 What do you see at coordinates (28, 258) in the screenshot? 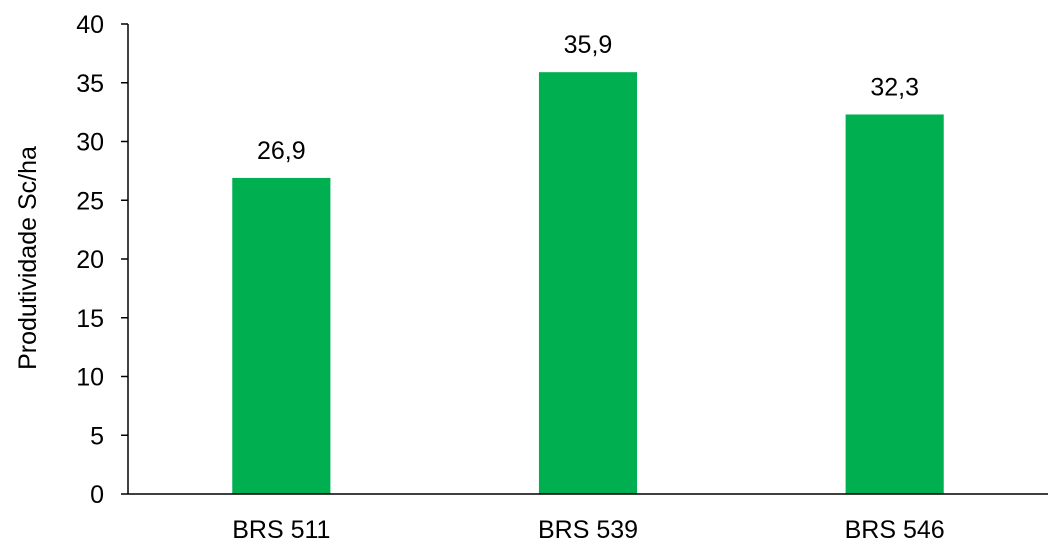
I see `y-axis-title: Produtividade Sc/ha` at bounding box center [28, 258].